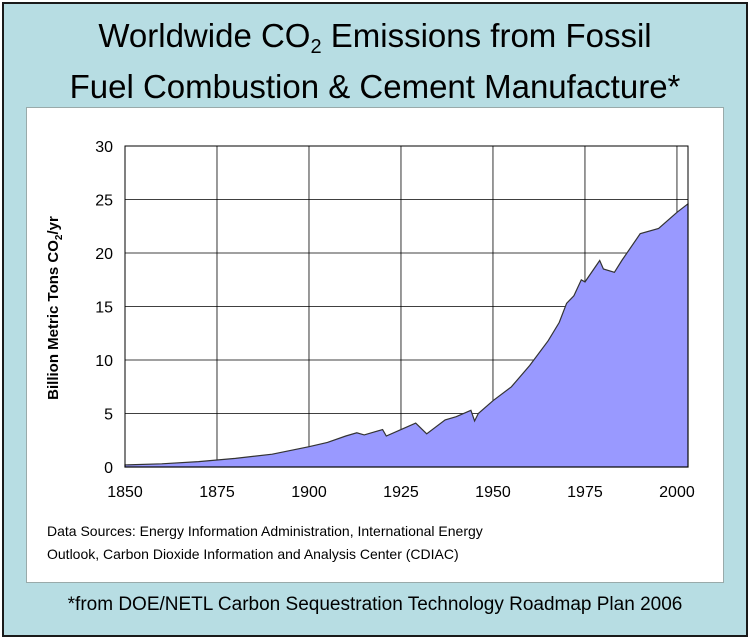 Image resolution: width=750 pixels, height=639 pixels. I want to click on x-tick-label: 1975, so click(585, 492).